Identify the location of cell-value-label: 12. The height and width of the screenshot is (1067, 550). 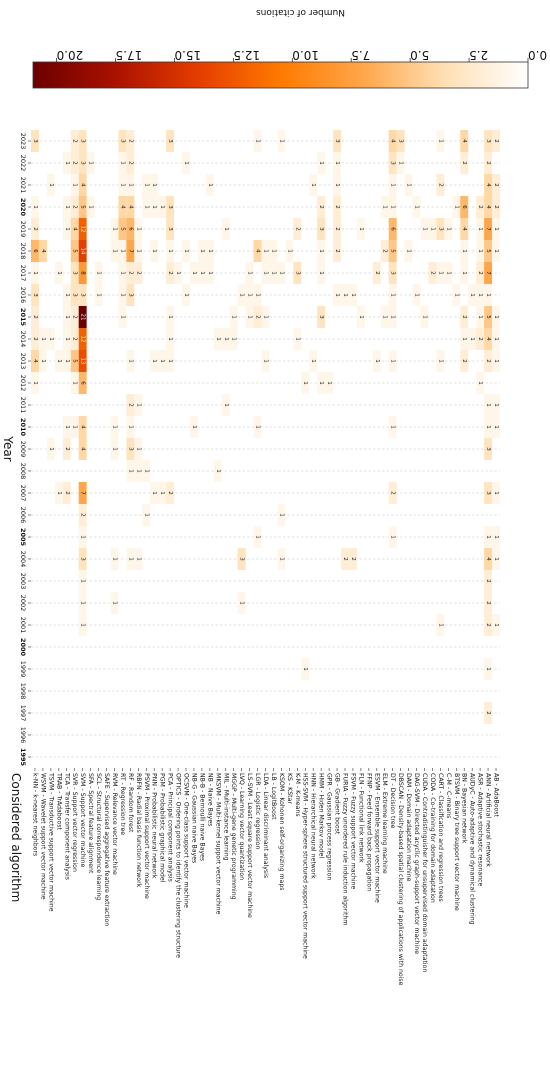
(83, 339).